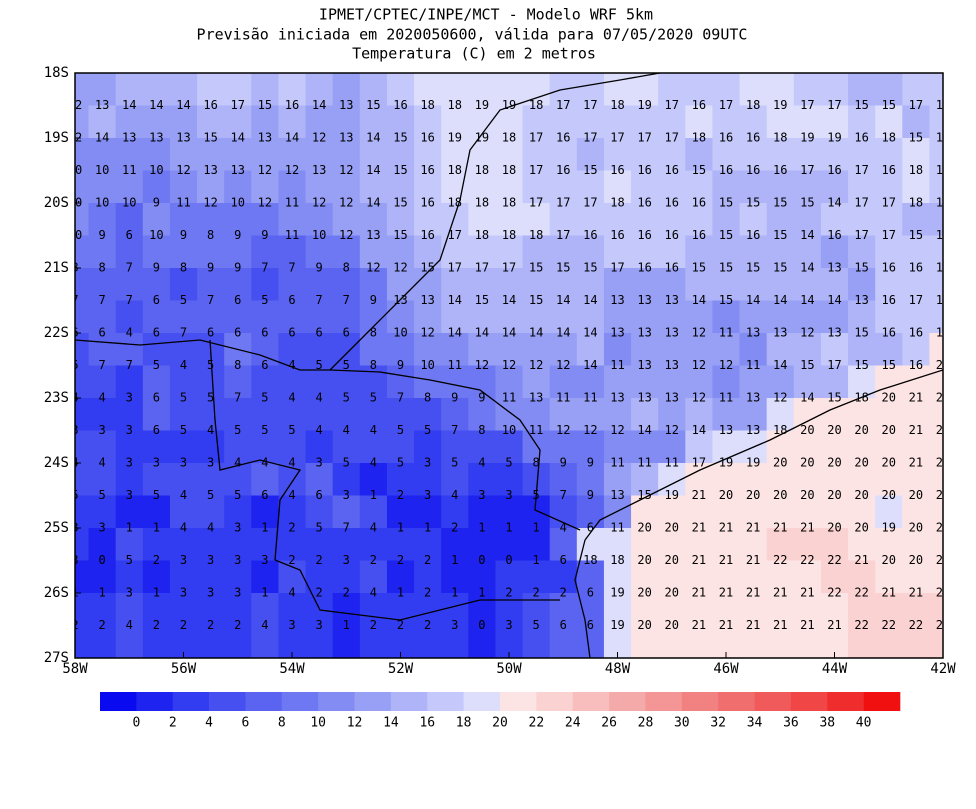 This screenshot has width=976, height=809. Describe the element at coordinates (464, 723) in the screenshot. I see `colorbar-label: 18` at that location.